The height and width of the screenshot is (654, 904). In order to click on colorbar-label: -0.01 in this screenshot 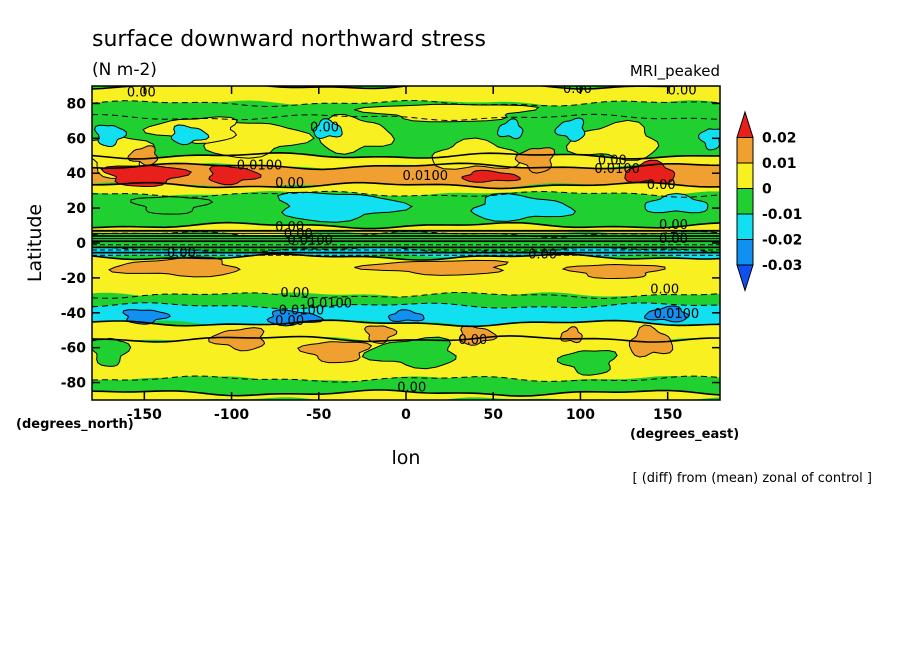, I will do `click(782, 215)`.